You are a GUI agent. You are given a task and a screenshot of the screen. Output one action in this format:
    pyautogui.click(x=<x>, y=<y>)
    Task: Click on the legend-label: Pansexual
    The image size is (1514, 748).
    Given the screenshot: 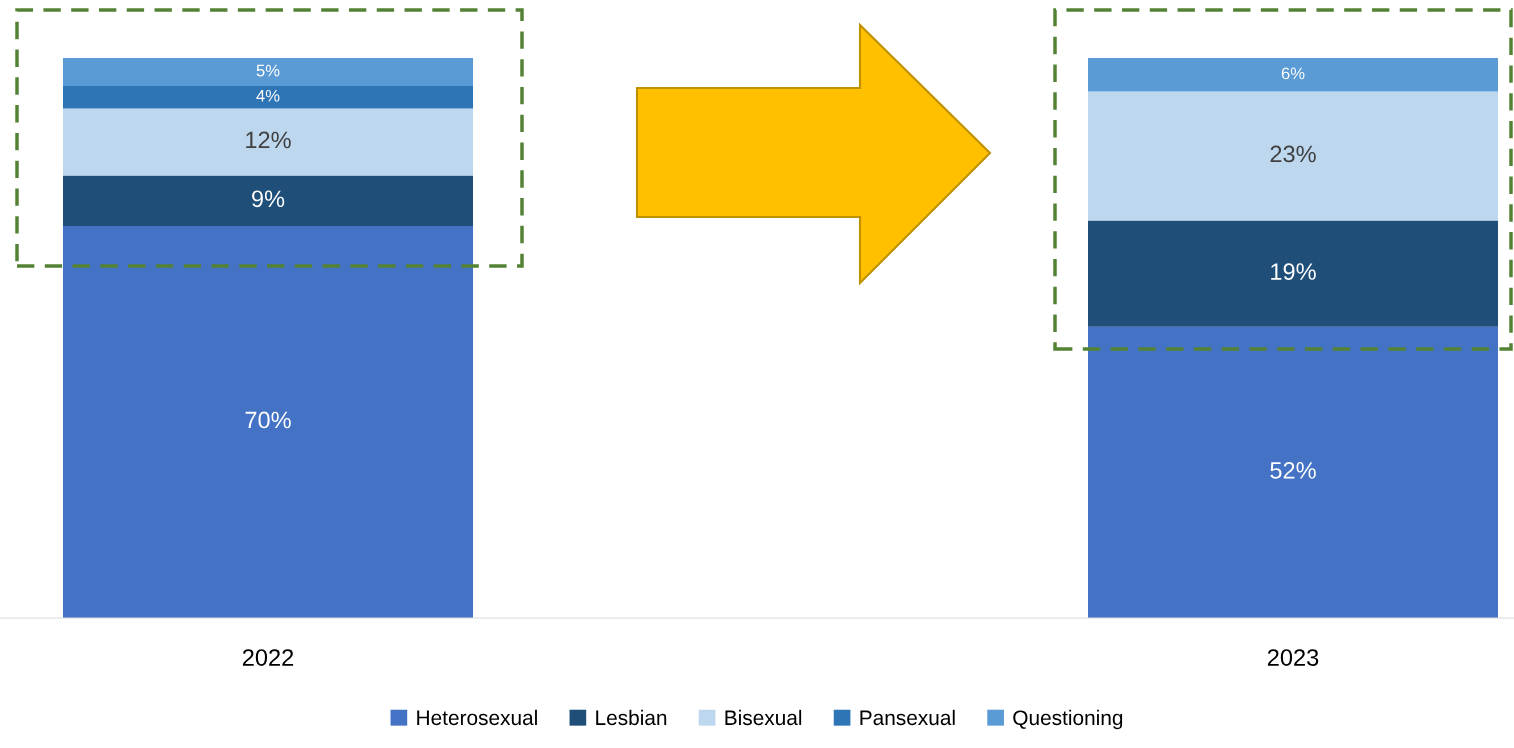 What is the action you would take?
    pyautogui.click(x=907, y=717)
    